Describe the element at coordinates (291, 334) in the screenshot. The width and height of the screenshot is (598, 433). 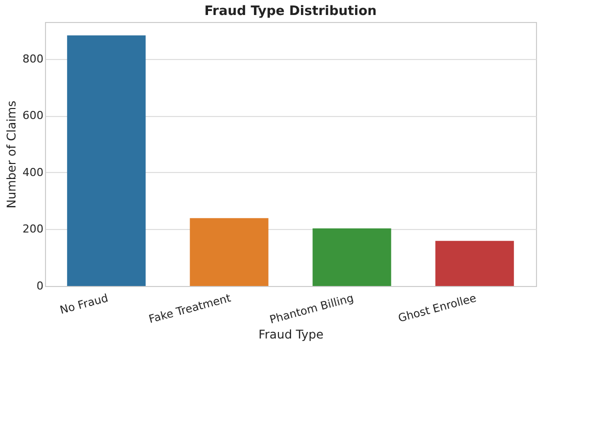
I see `x-axis-title: Fraud Type` at that location.